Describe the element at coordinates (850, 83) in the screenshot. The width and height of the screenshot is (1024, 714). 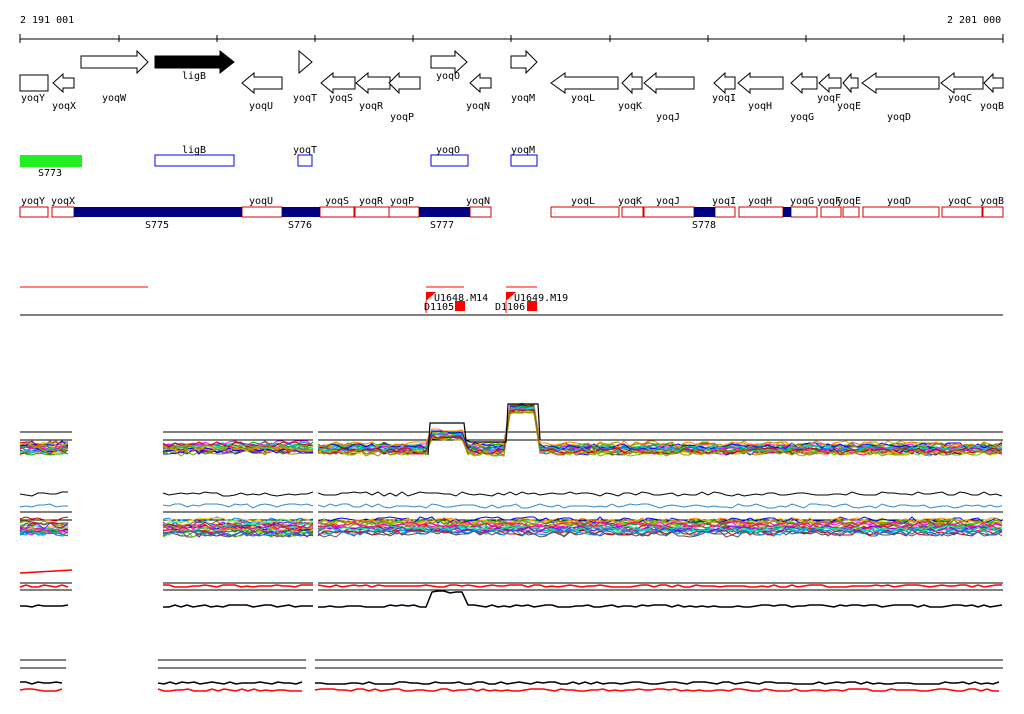
I see `gene-yoqE` at that location.